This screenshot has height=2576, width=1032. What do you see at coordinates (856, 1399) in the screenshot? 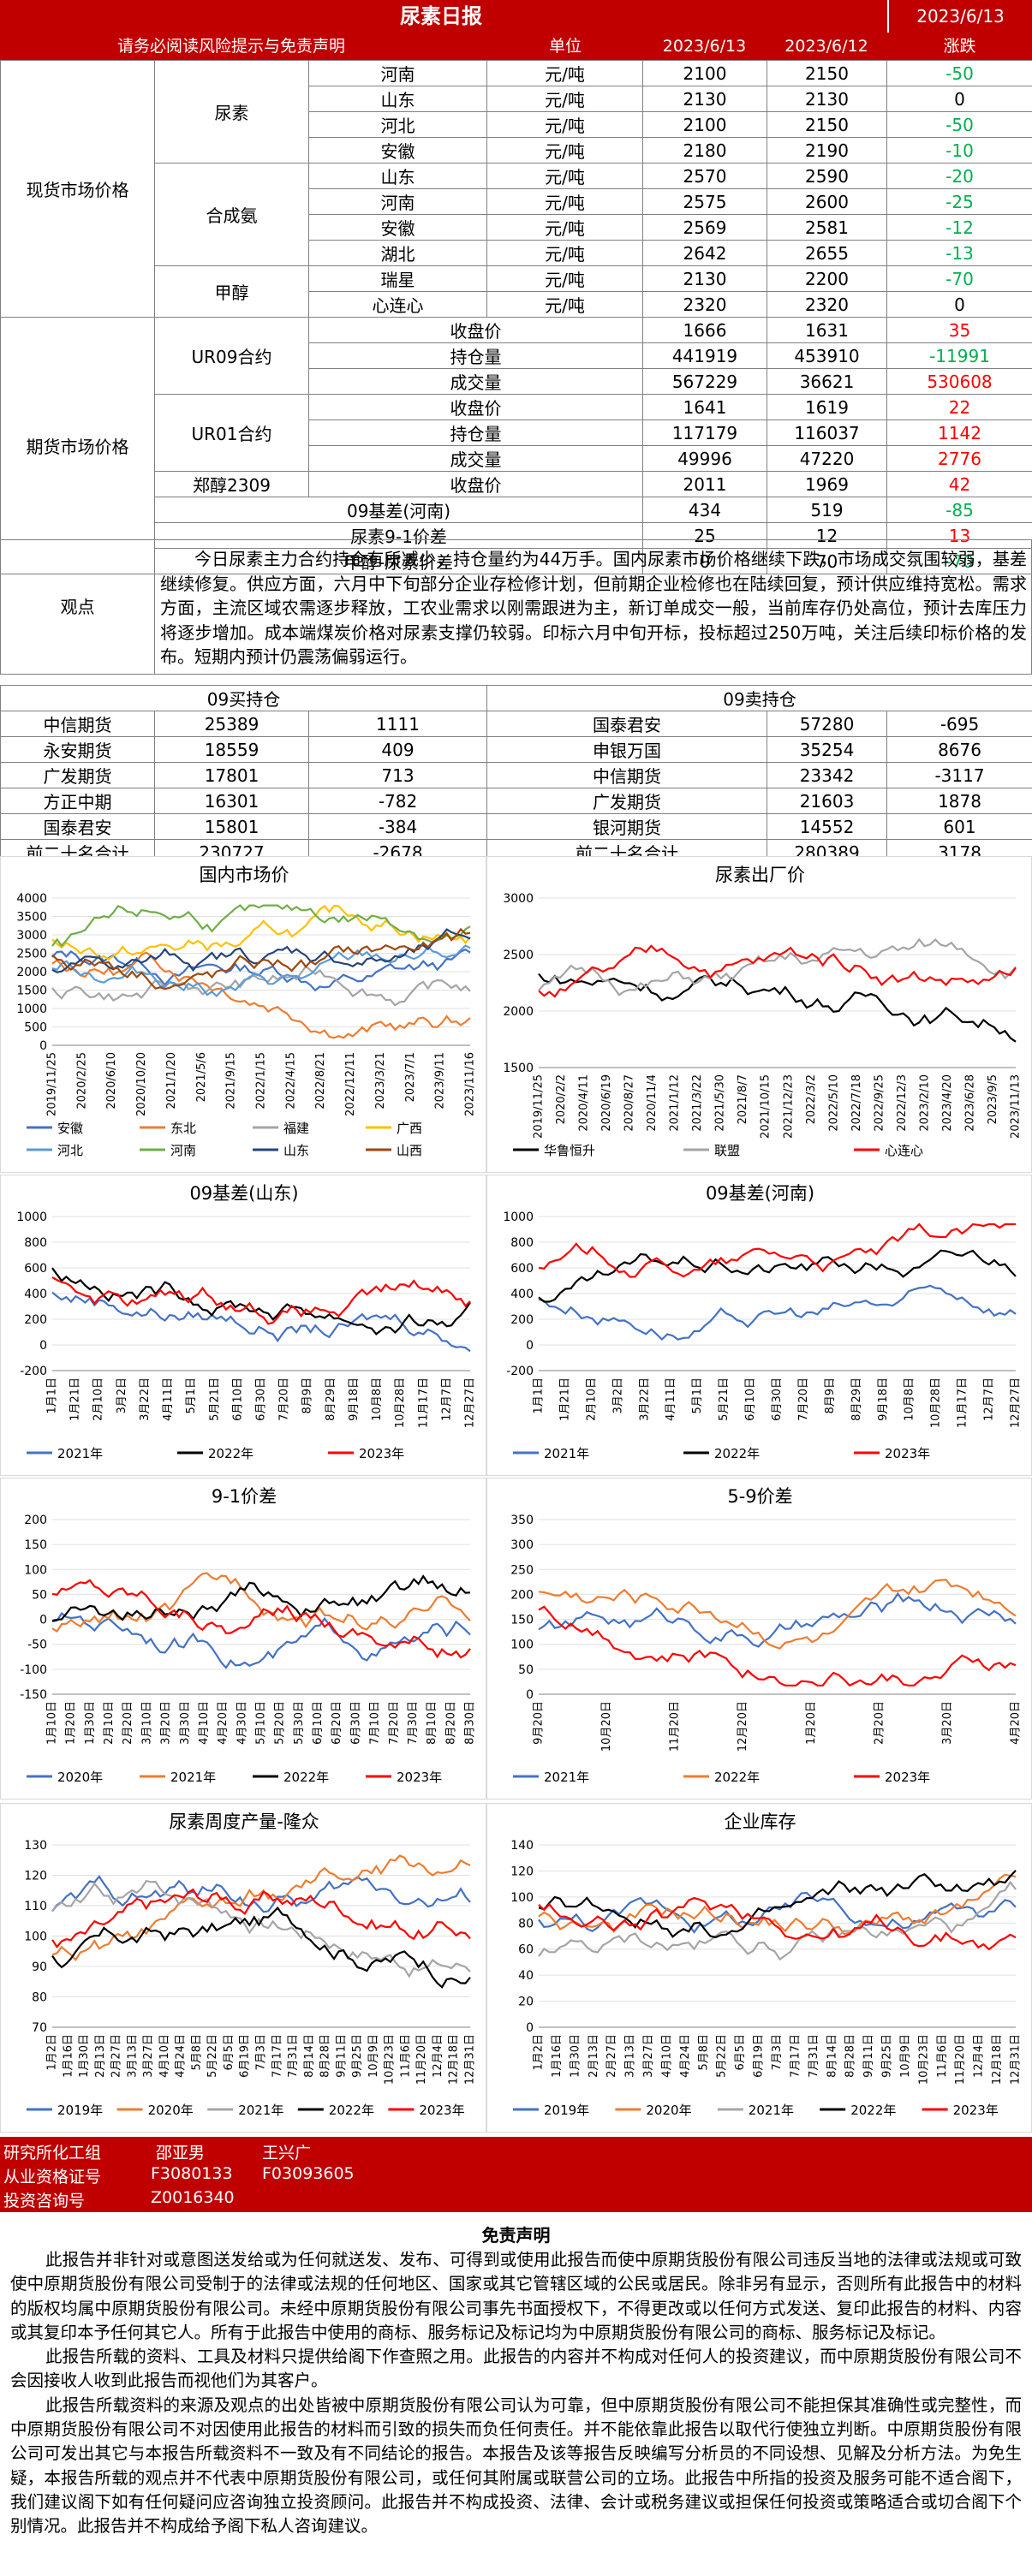
I see `x-tick: 8月29日` at bounding box center [856, 1399].